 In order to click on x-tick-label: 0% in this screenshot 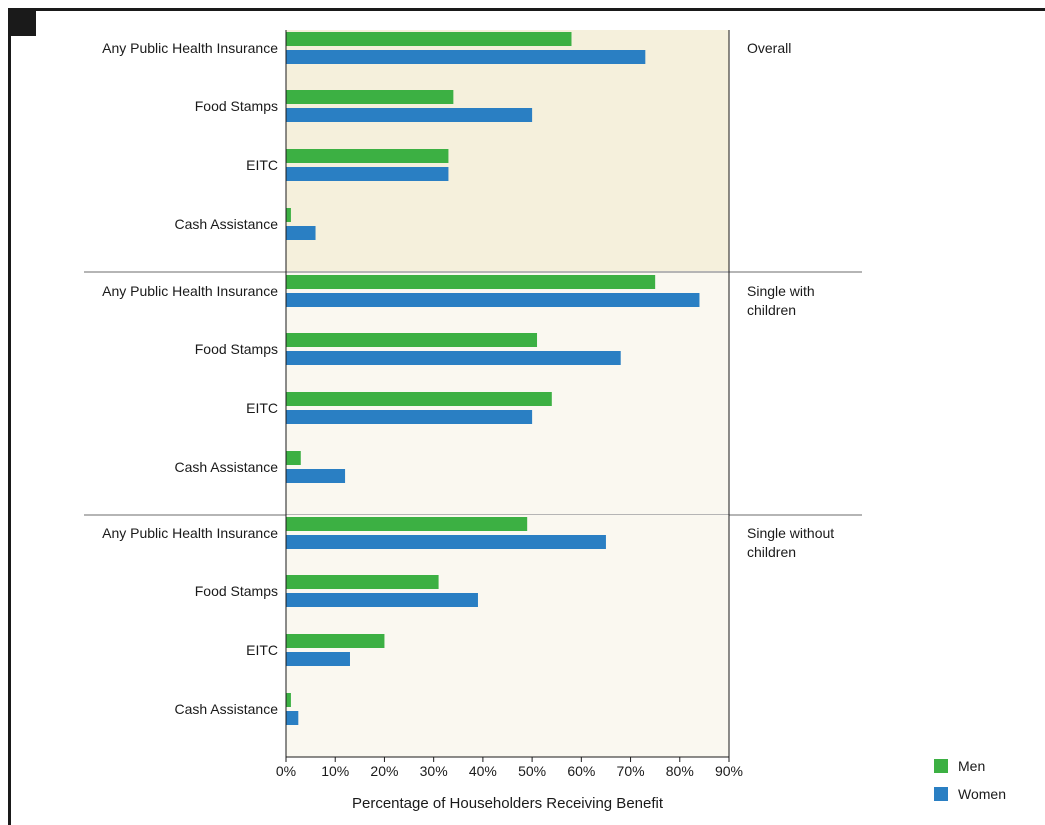, I will do `click(286, 771)`.